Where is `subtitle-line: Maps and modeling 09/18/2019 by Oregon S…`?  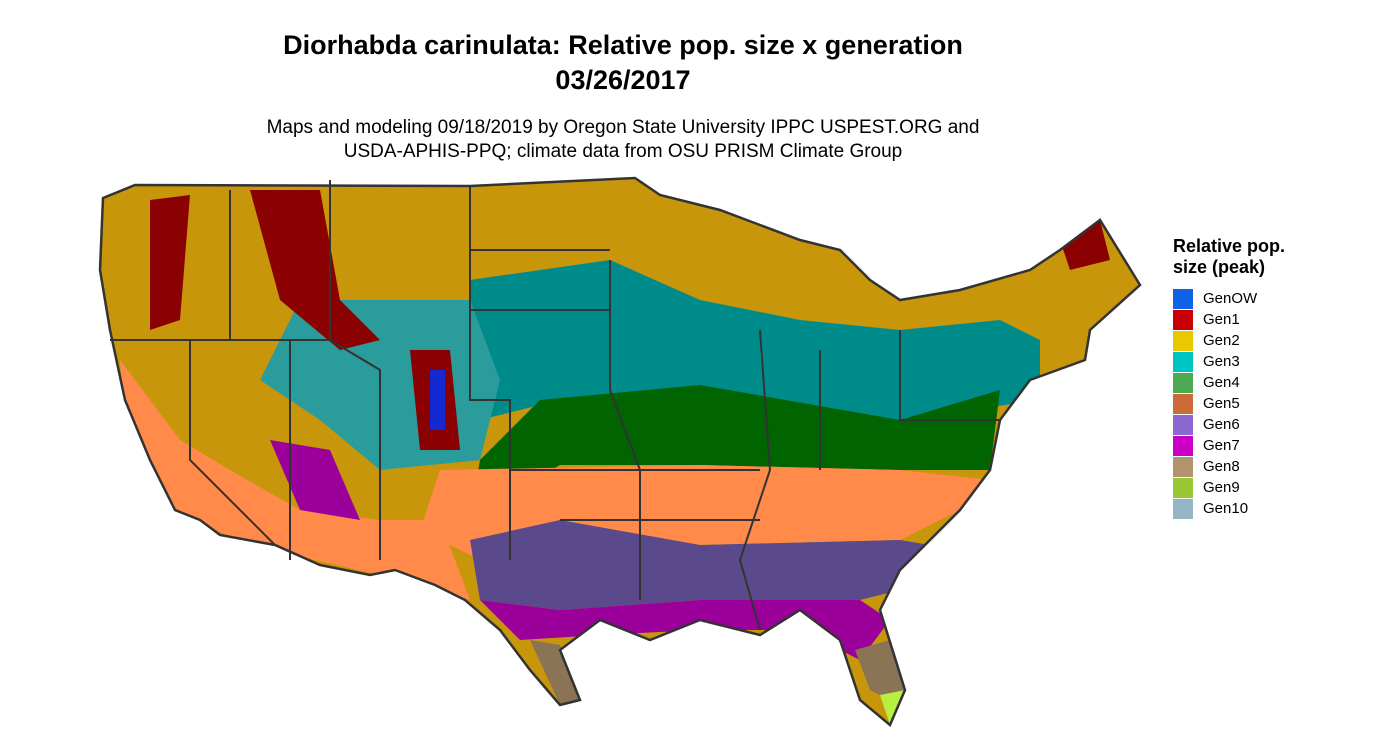
subtitle-line: Maps and modeling 09/18/2019 by Oregon S… is located at coordinates (623, 127).